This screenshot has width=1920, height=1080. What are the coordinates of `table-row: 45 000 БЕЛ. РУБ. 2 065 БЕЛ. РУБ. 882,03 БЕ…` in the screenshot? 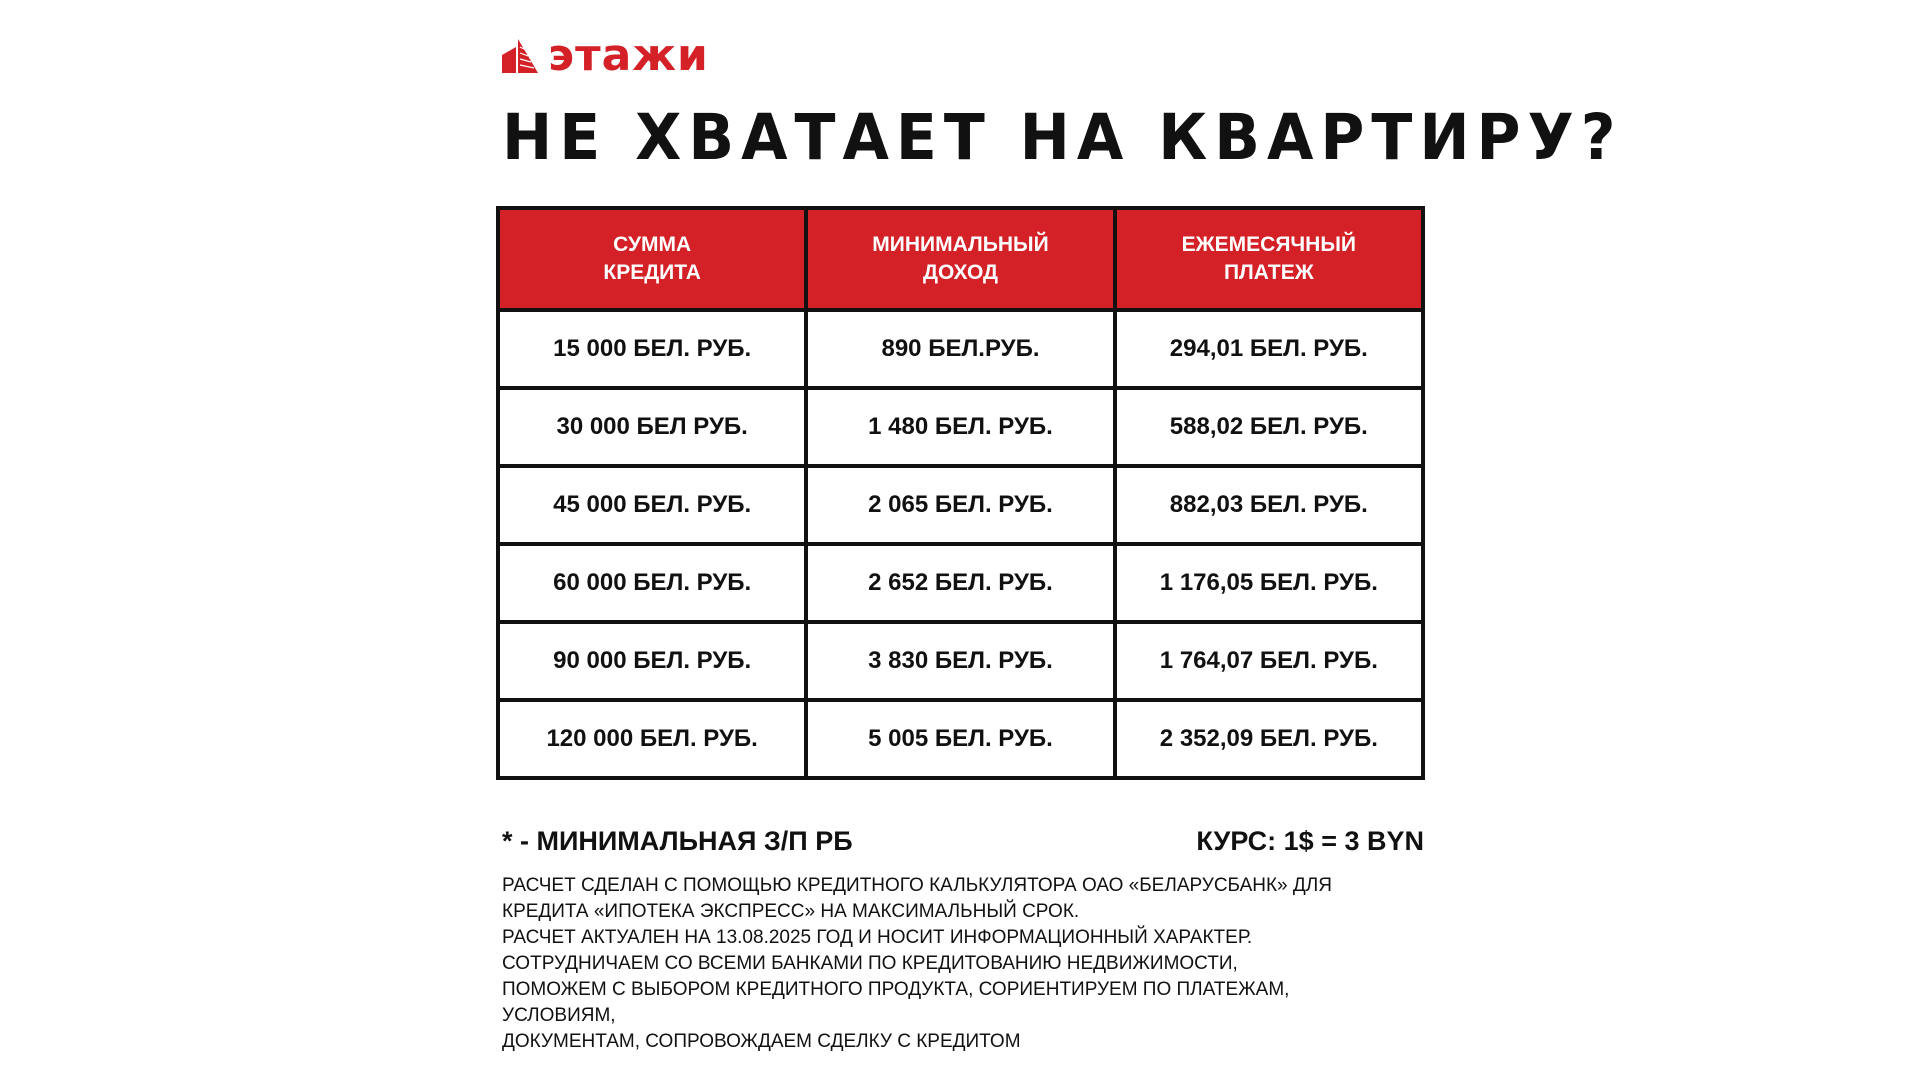 It's located at (960, 505).